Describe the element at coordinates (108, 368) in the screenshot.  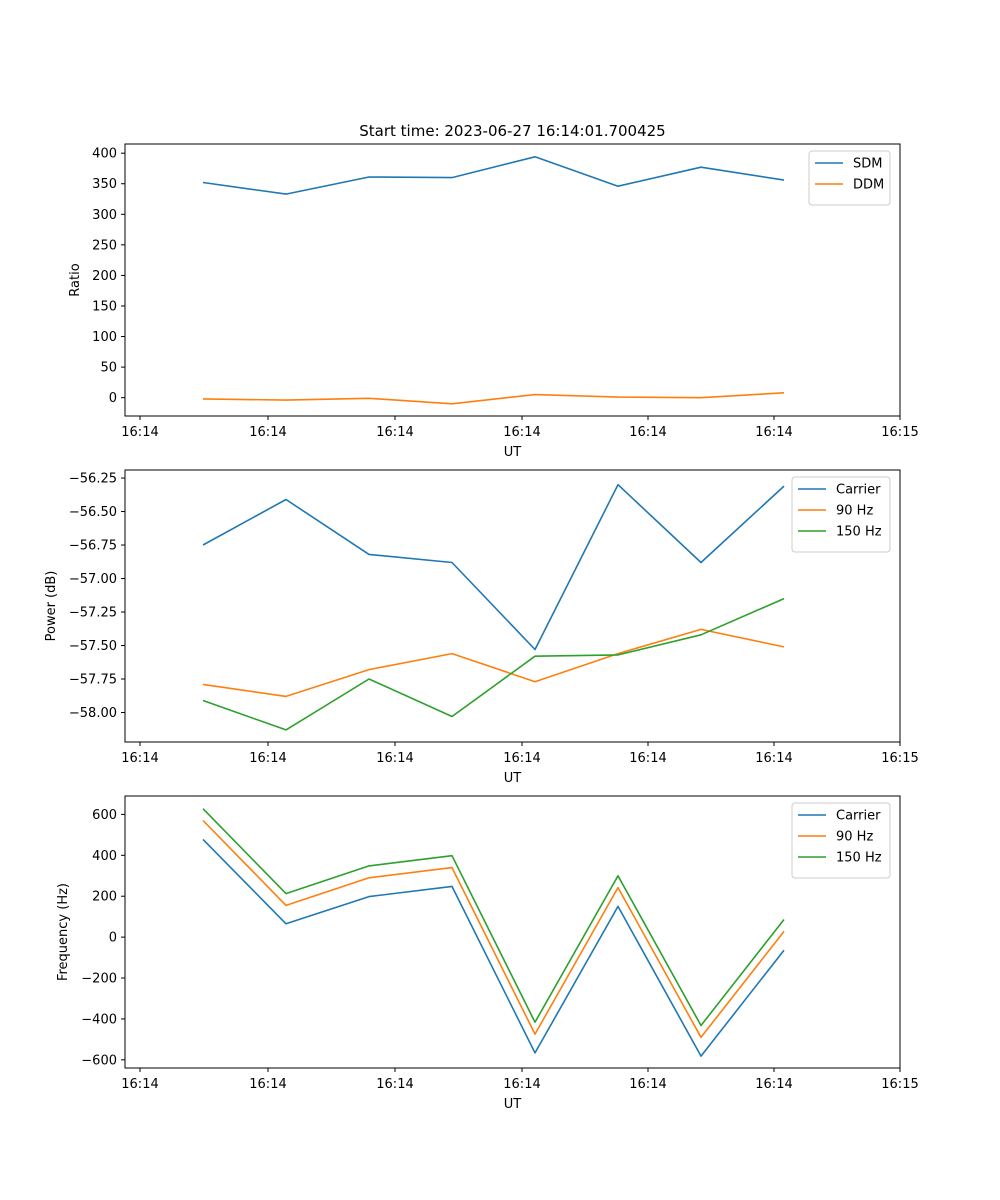
I see `y-tick-label: 50` at that location.